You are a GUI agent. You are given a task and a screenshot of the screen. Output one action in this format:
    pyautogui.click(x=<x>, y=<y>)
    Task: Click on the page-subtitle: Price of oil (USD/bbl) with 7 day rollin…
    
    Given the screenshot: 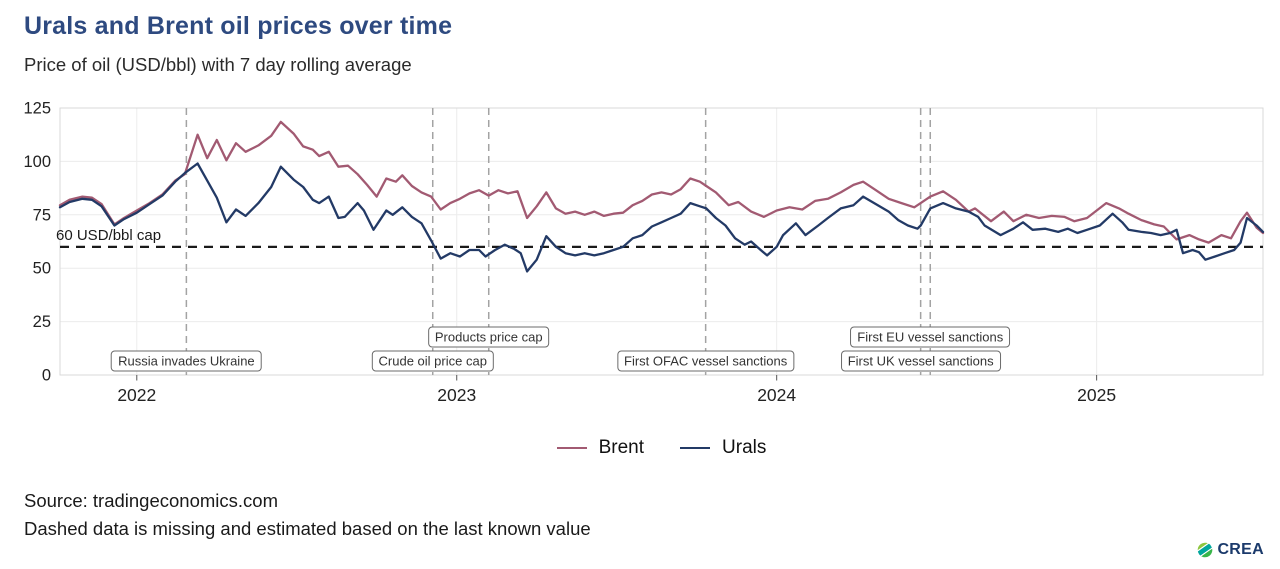 What is the action you would take?
    pyautogui.click(x=218, y=64)
    